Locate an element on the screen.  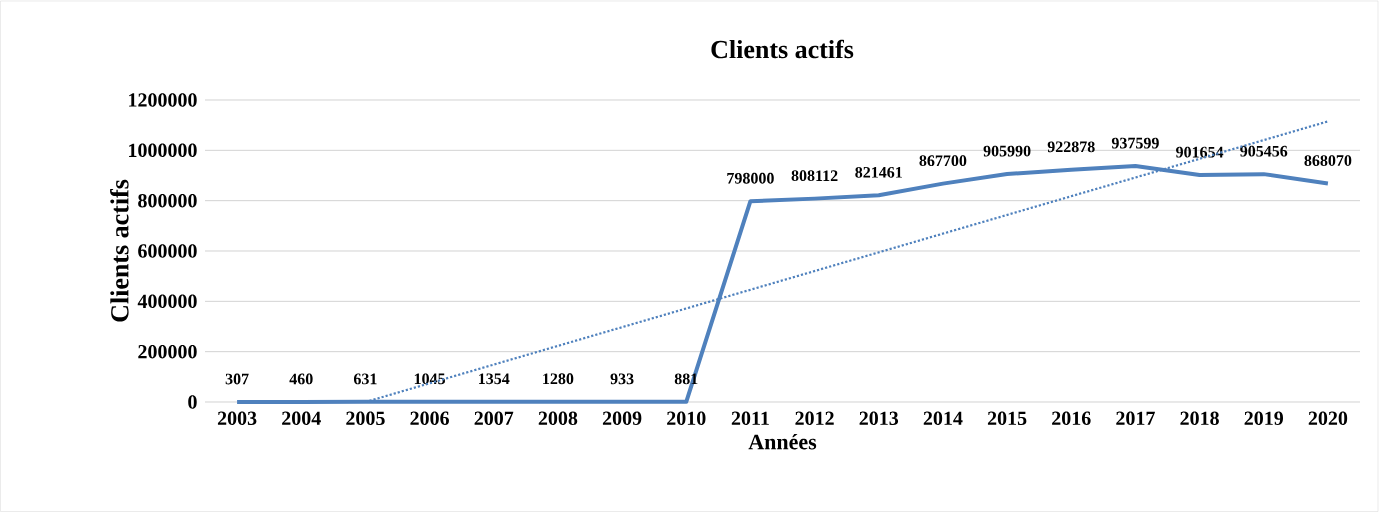
data-label: 905990 is located at coordinates (1007, 151).